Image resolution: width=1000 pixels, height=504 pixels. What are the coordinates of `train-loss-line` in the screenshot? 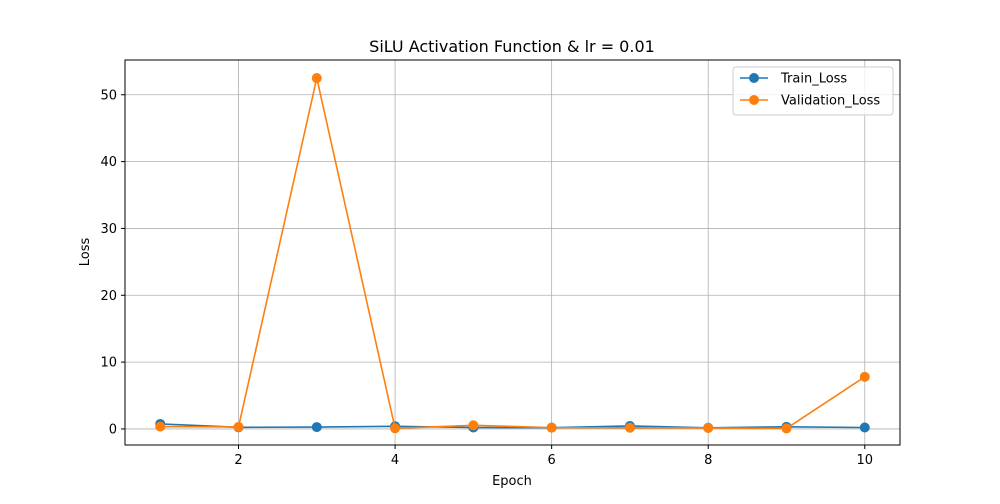 It's located at (512, 426).